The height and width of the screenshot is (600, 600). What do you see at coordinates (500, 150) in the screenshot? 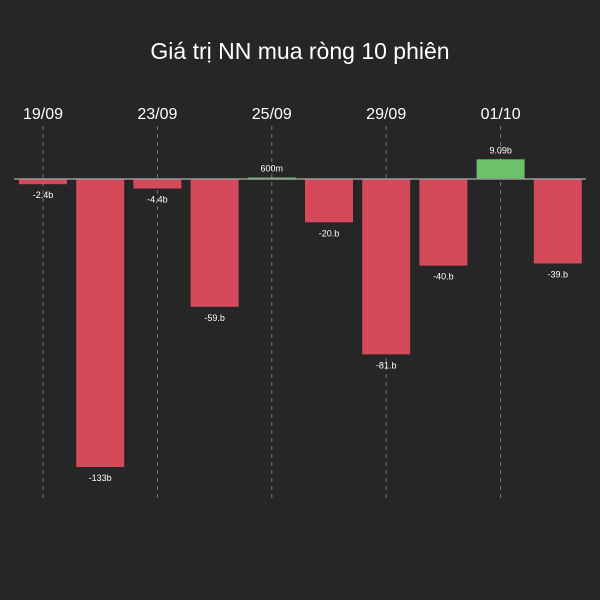
I see `data-label: 9.09b` at bounding box center [500, 150].